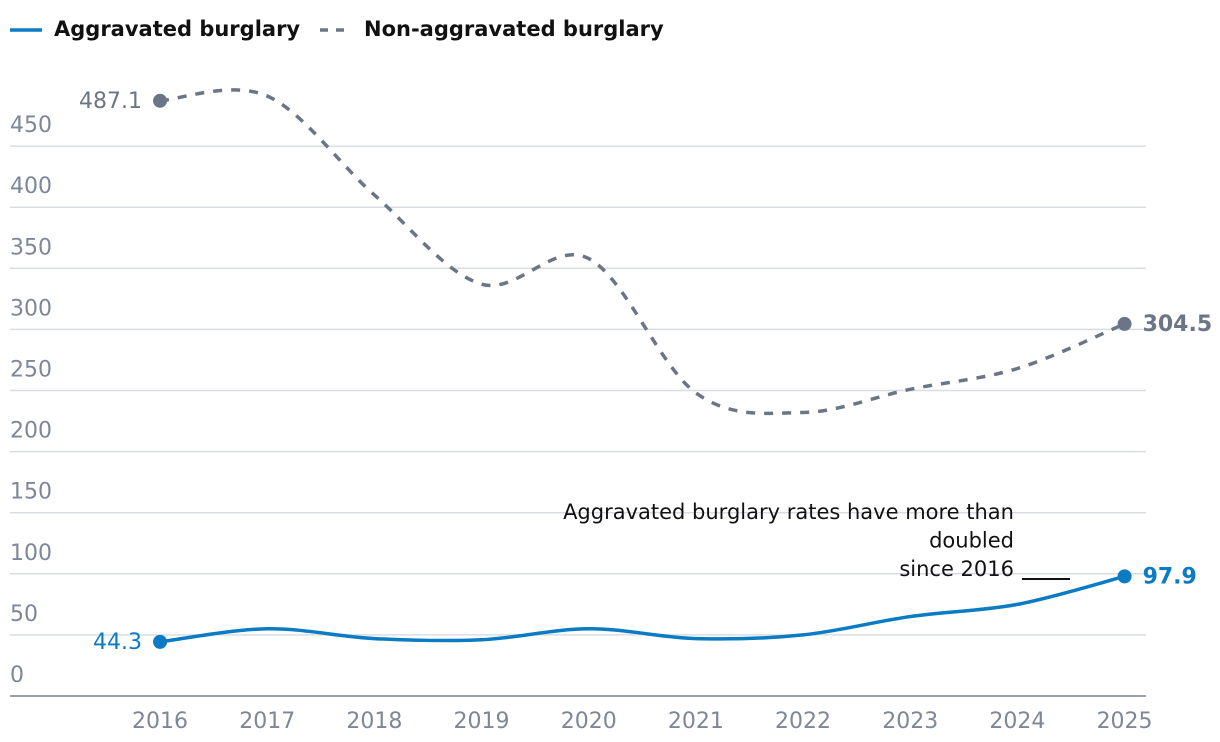  Describe the element at coordinates (267, 721) in the screenshot. I see `x-tick-label: 2017` at that location.